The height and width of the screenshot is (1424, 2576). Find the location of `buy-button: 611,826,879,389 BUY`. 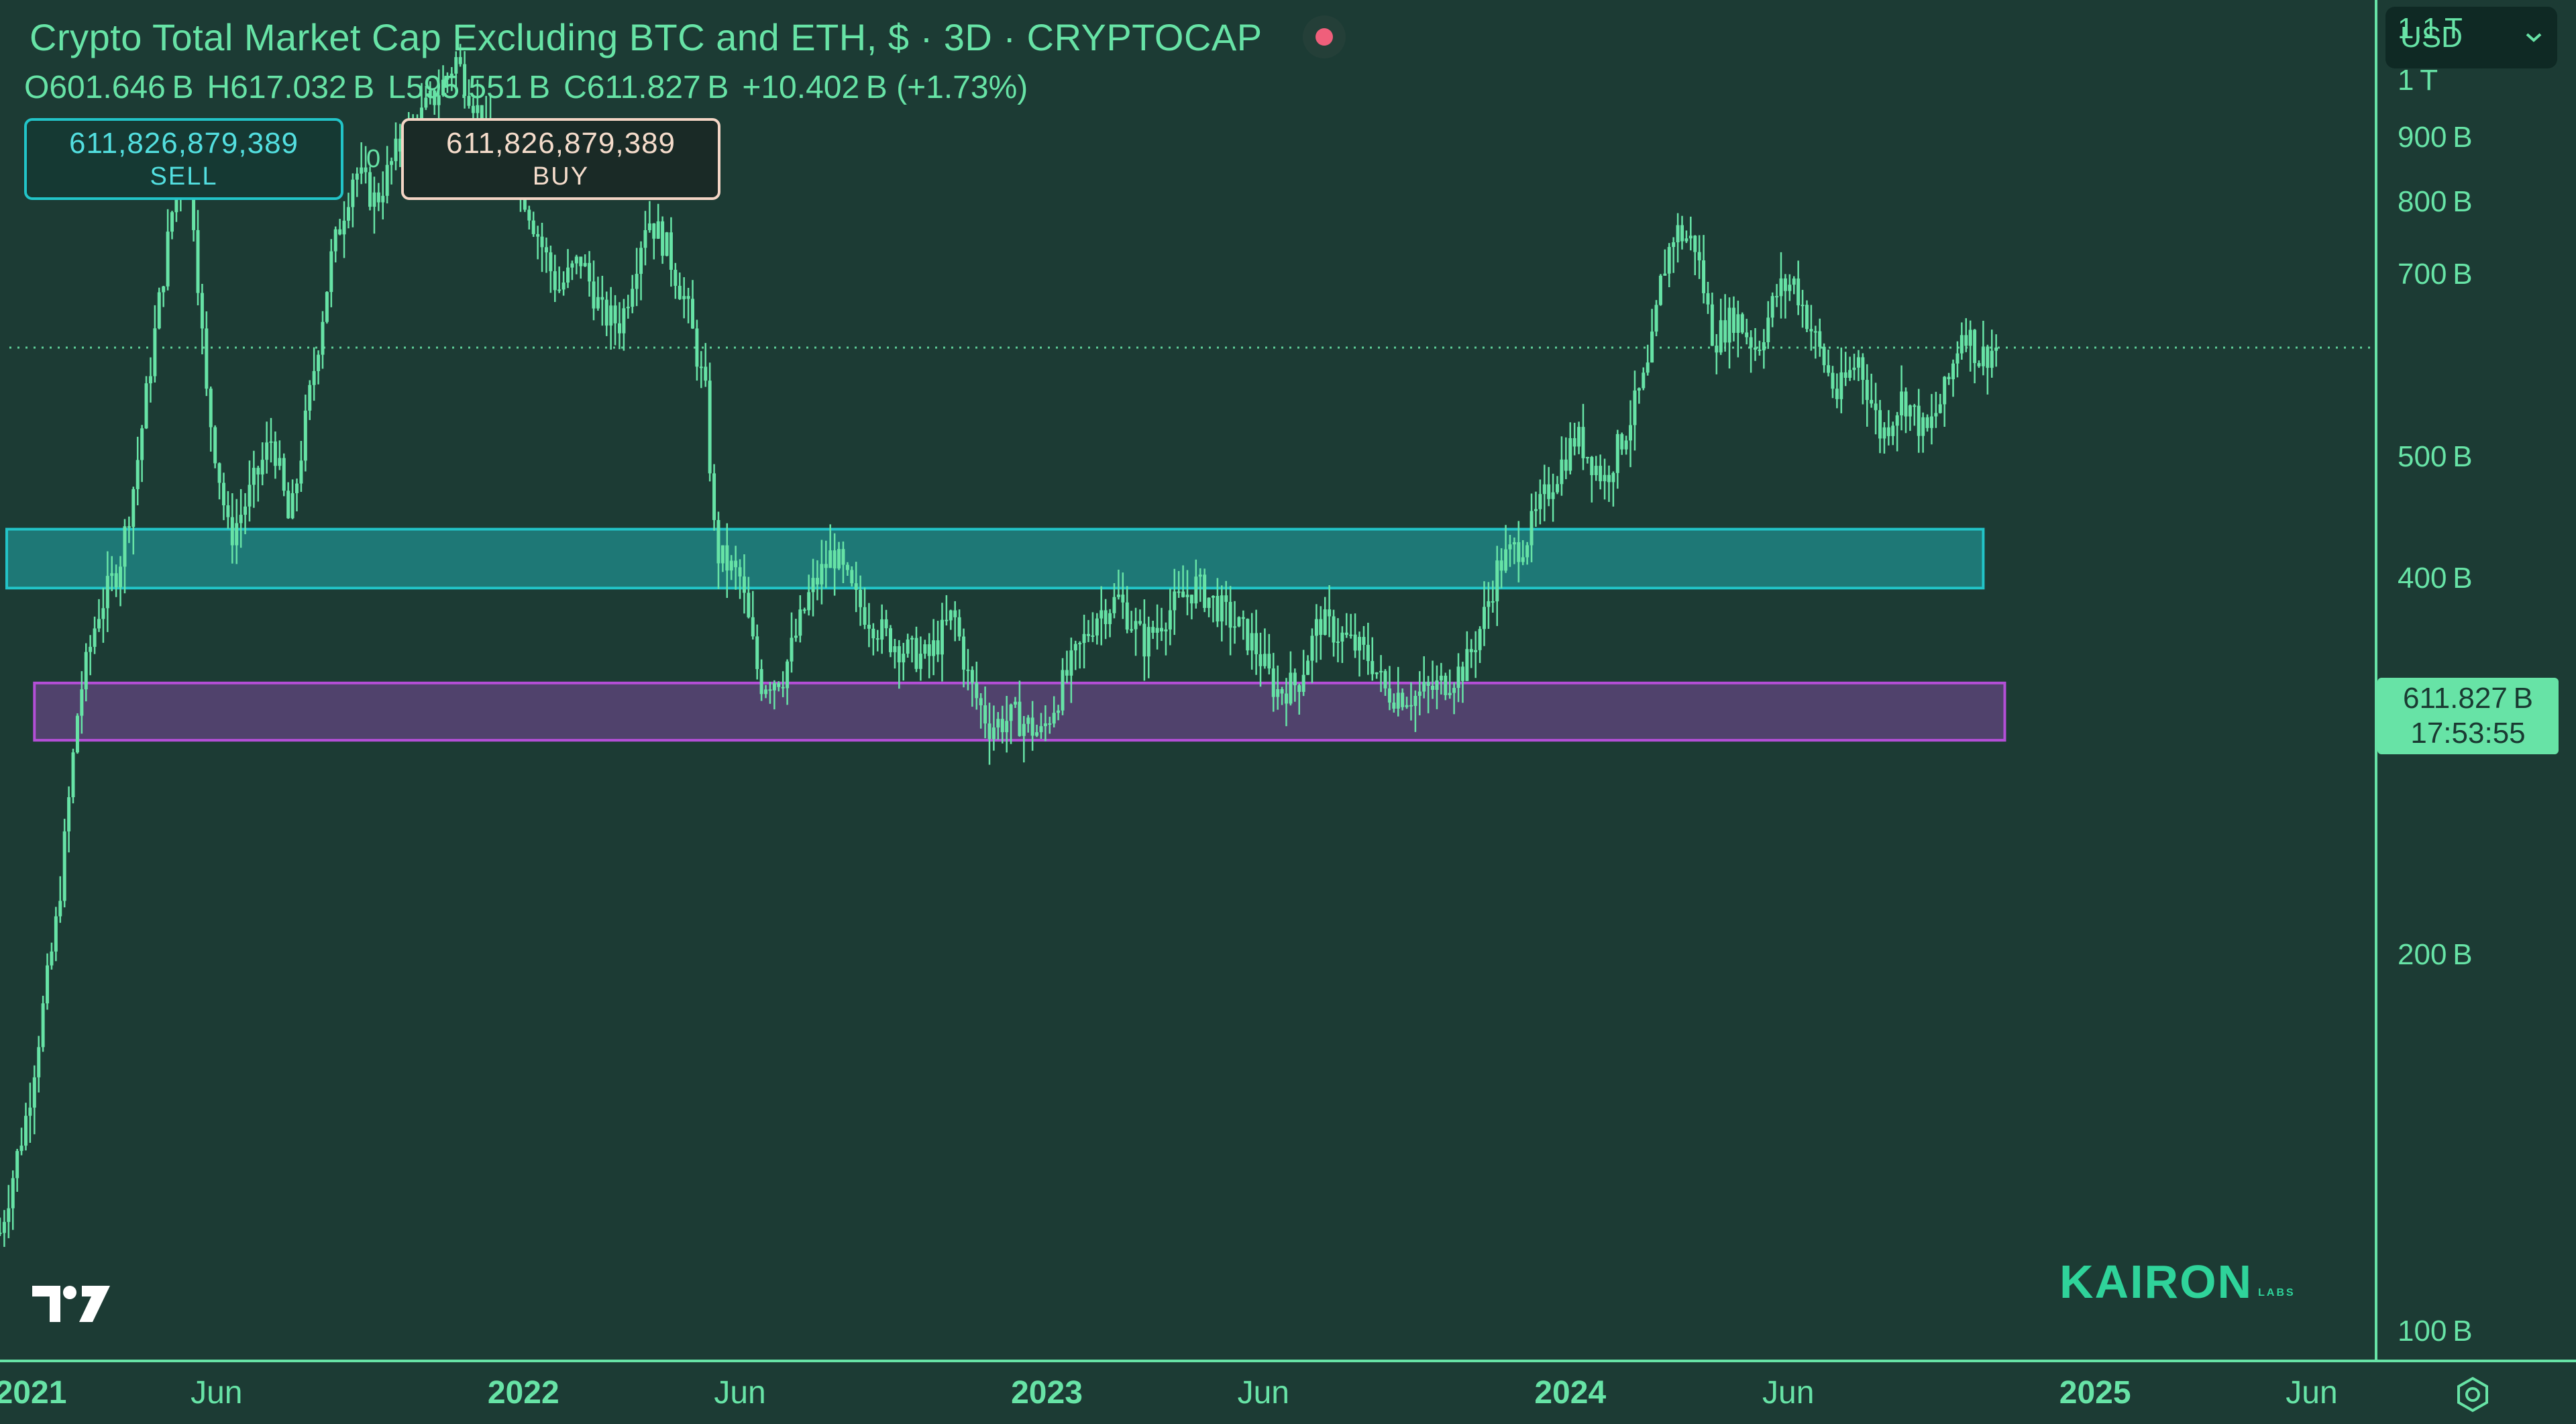

buy-button: 611,826,879,389 BUY is located at coordinates (560, 159).